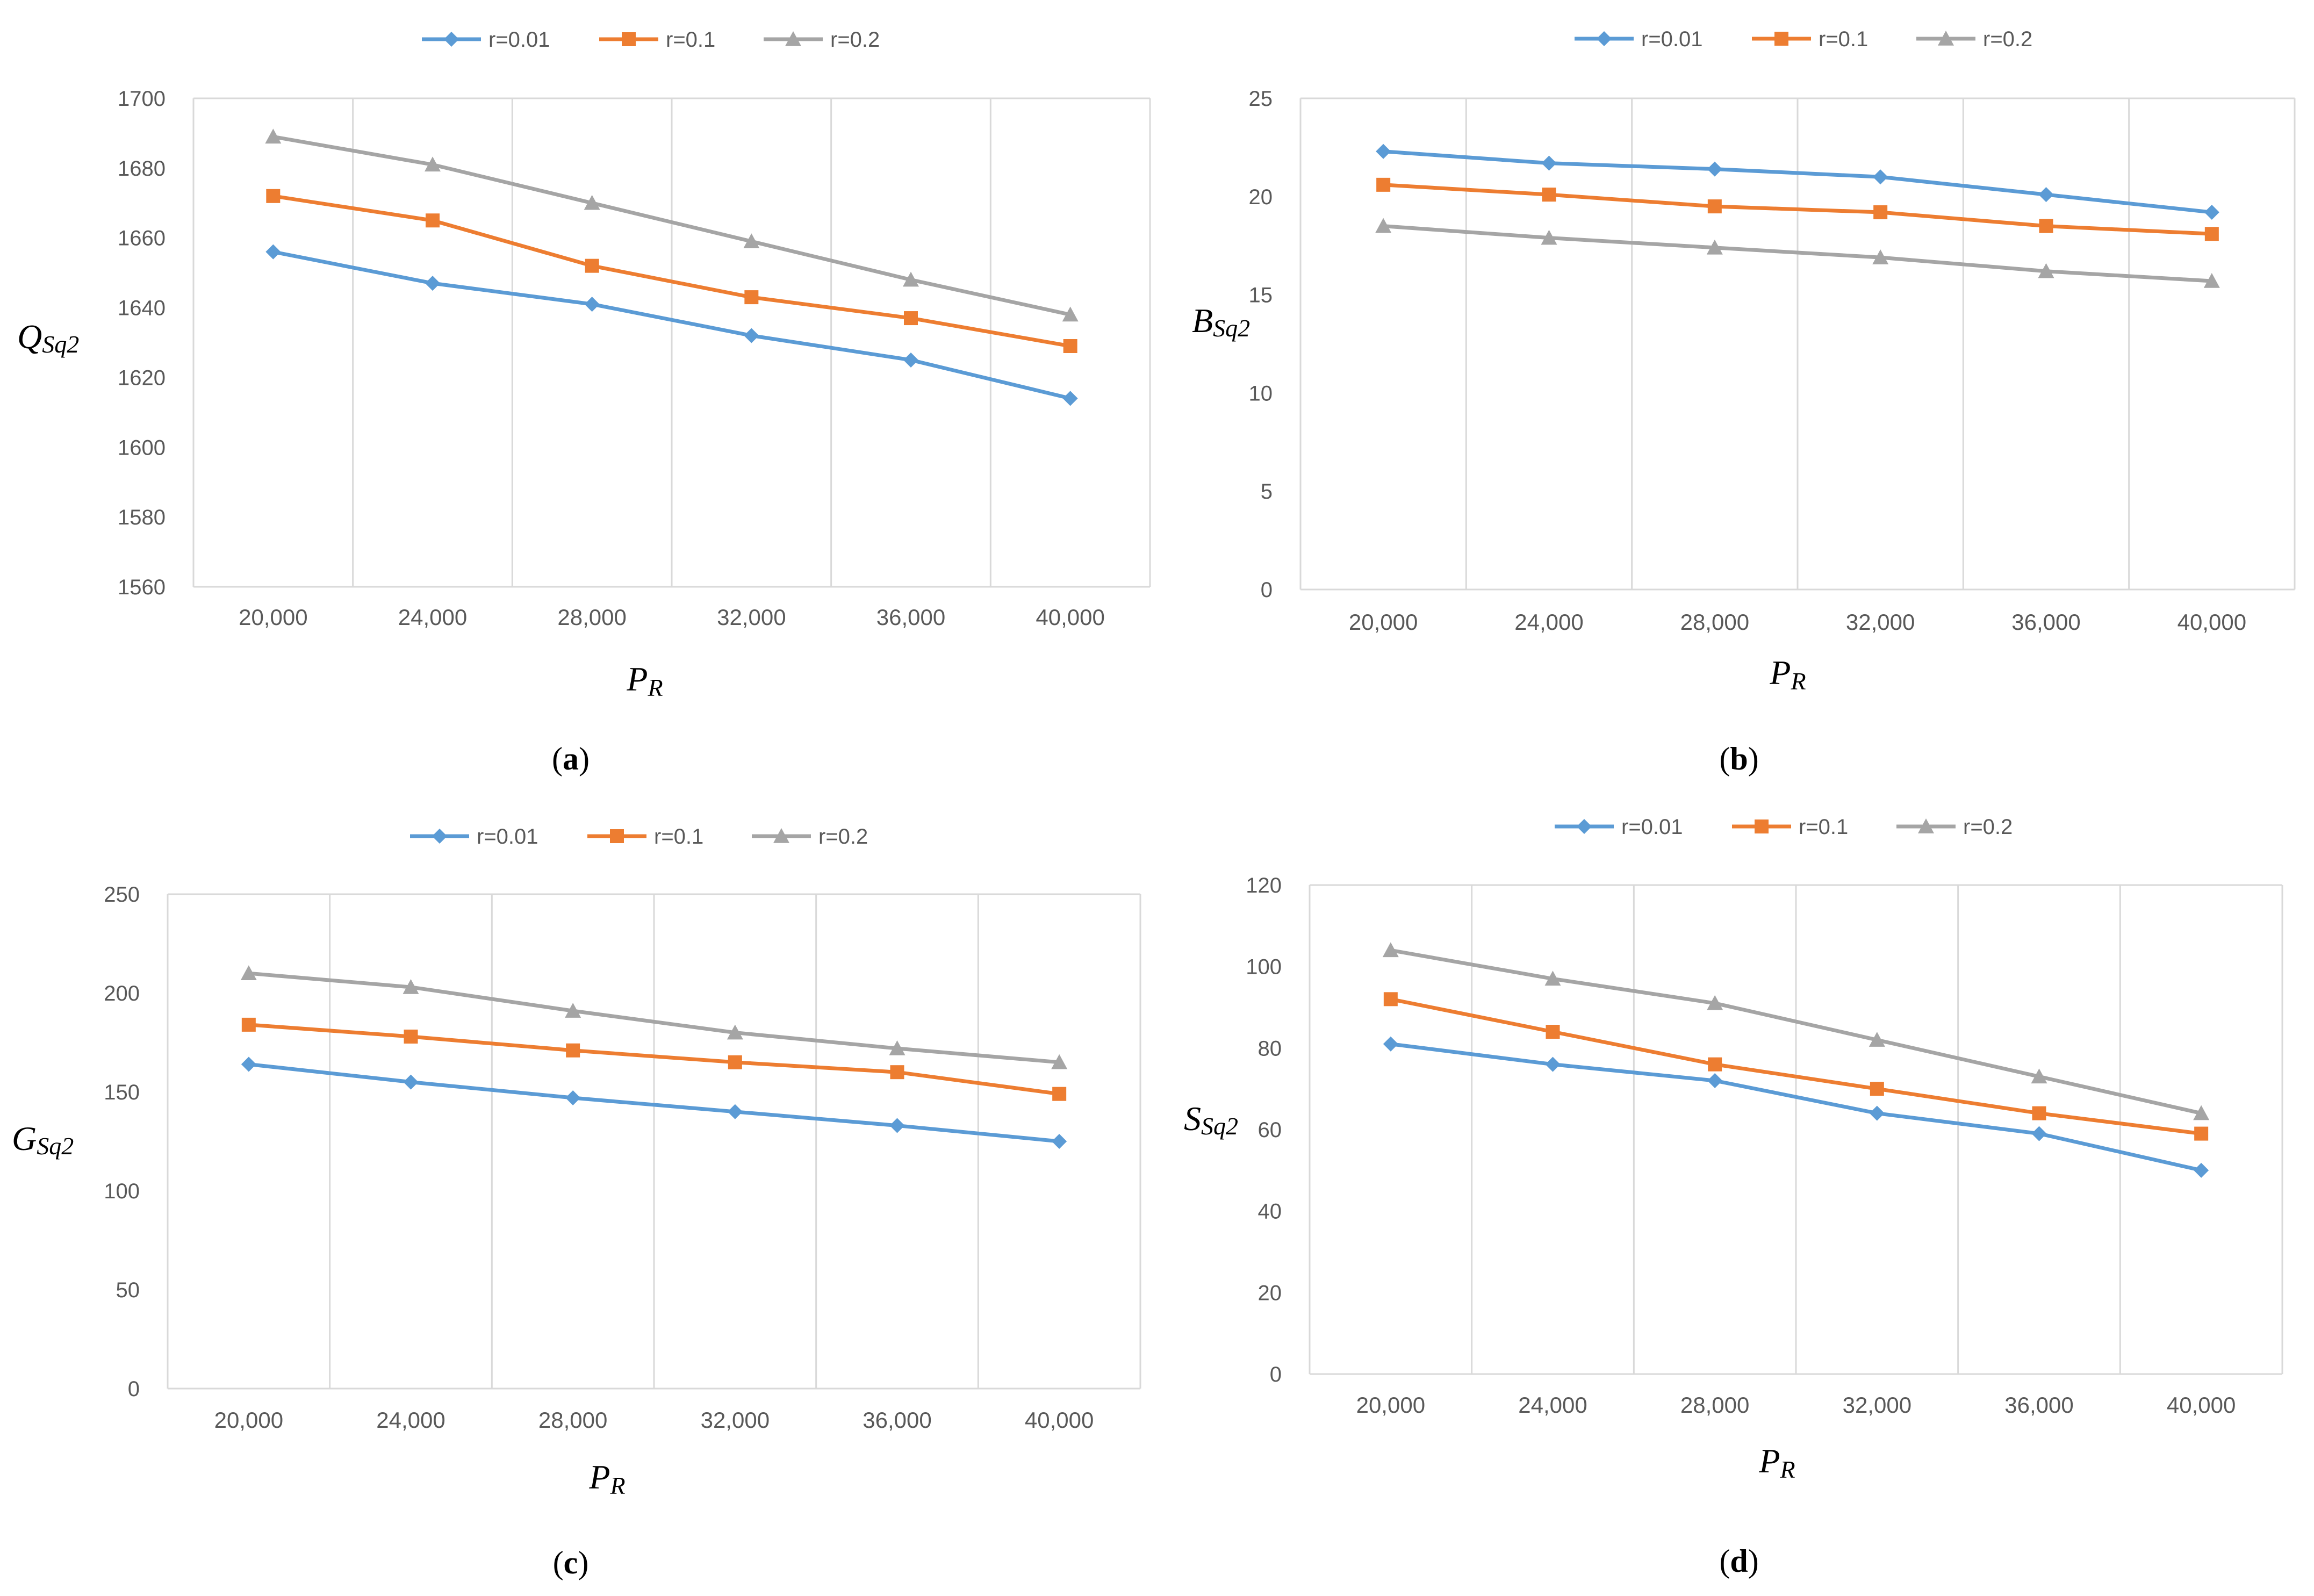  I want to click on series-line-r=0.01, so click(1796, 1107).